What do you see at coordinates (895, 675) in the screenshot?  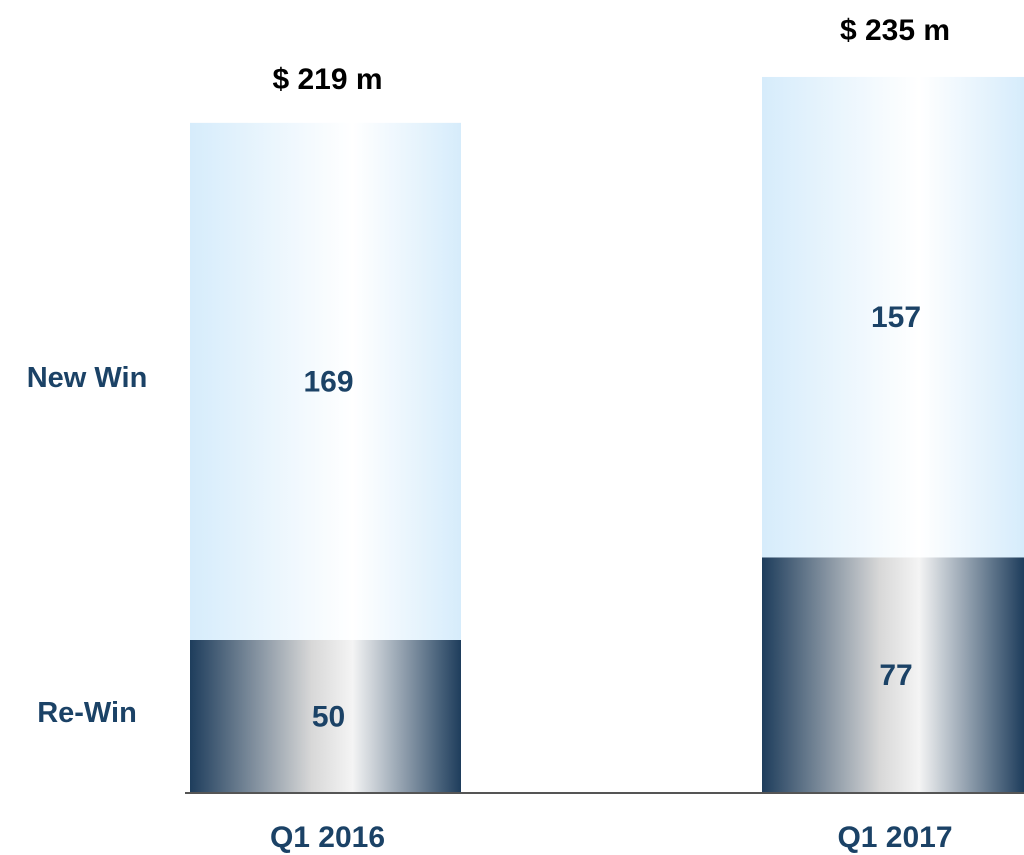 I see `value-label: 77` at bounding box center [895, 675].